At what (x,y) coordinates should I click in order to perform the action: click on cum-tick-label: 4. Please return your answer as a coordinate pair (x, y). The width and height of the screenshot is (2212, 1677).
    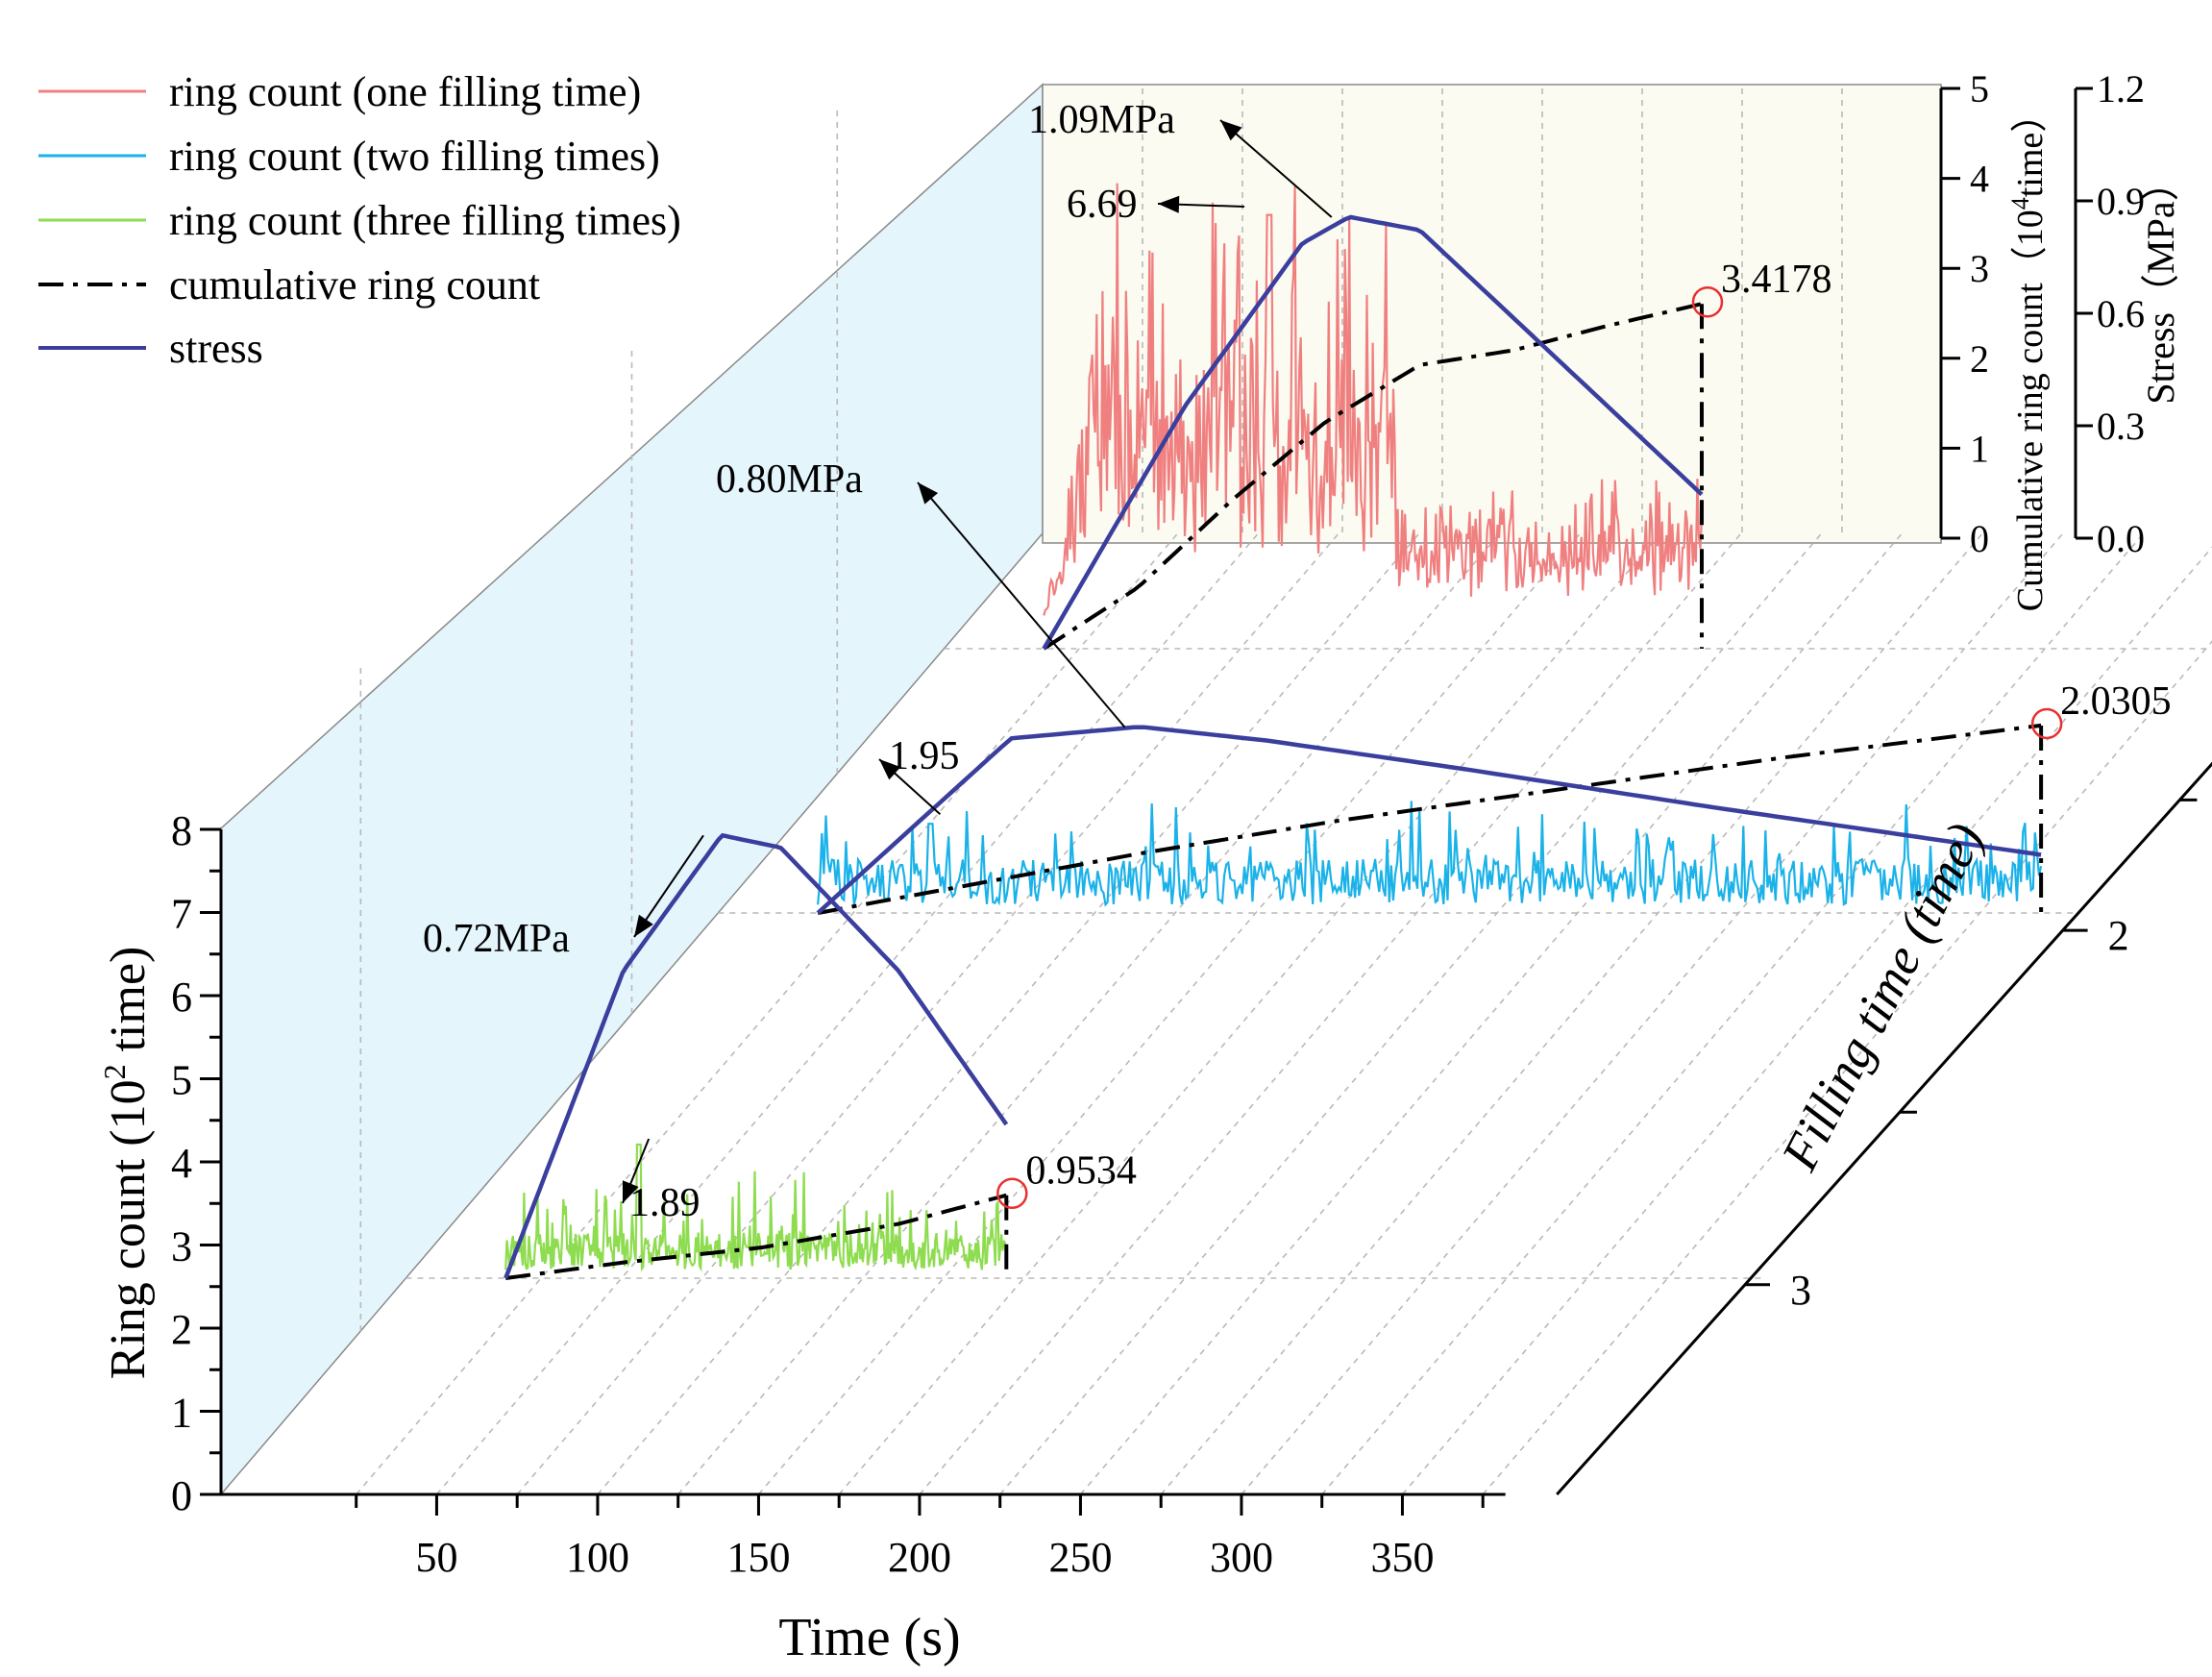
    Looking at the image, I should click on (1979, 179).